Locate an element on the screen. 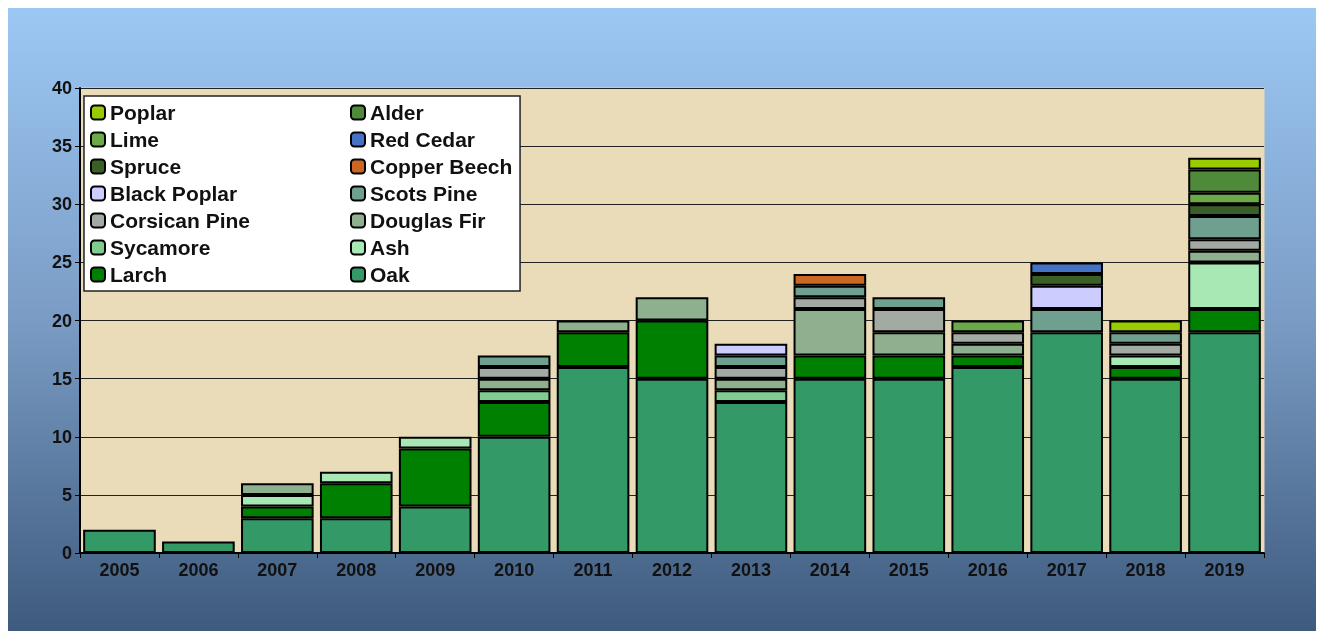 Image resolution: width=1324 pixels, height=639 pixels. legend-label: Alder is located at coordinates (397, 112).